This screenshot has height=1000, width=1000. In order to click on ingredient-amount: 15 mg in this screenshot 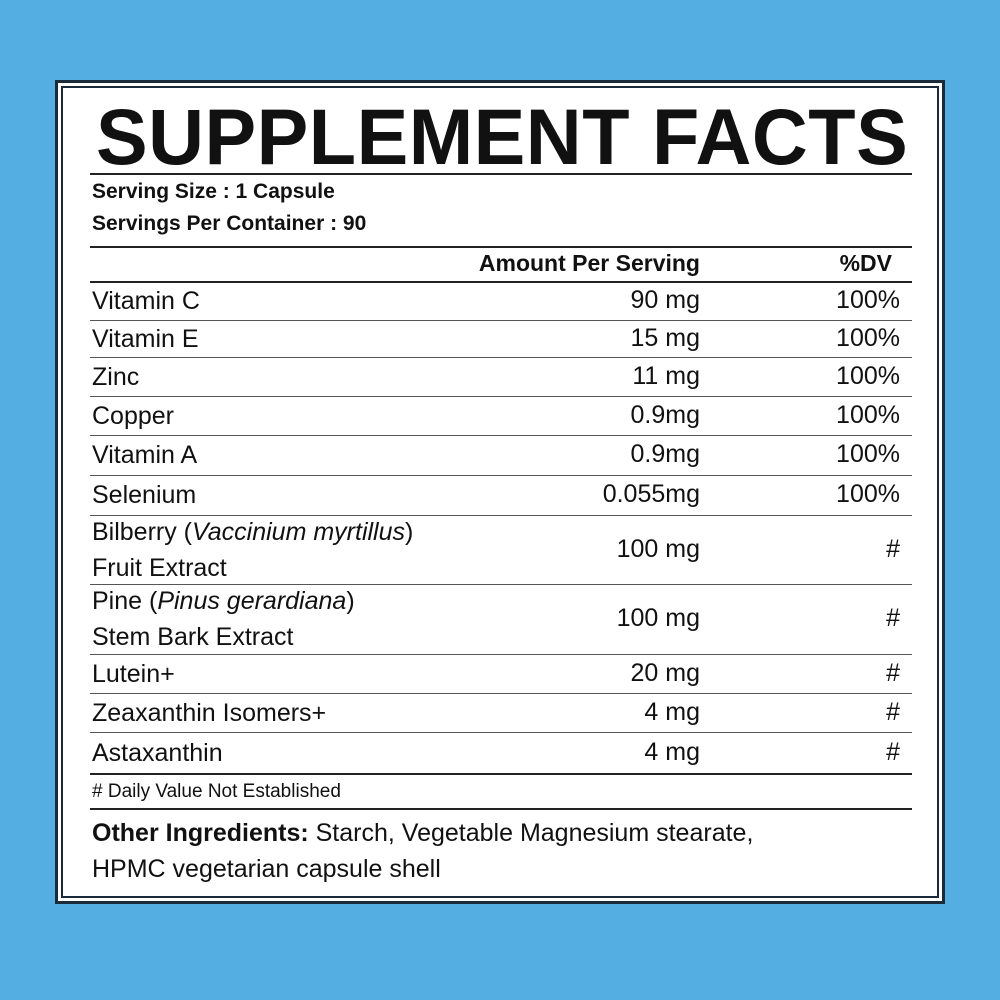, I will do `click(665, 337)`.